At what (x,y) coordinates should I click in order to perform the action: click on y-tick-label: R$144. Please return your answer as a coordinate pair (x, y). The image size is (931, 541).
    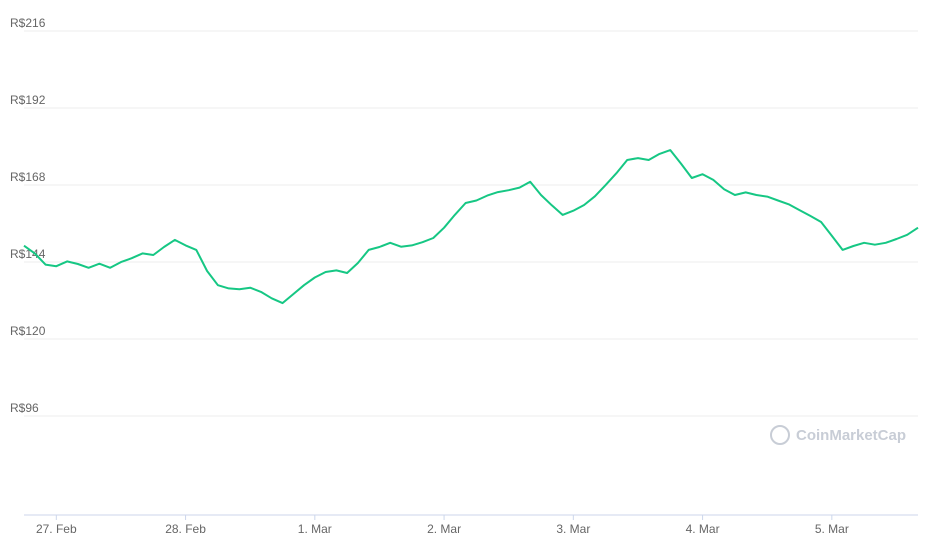
    Looking at the image, I should click on (28, 254).